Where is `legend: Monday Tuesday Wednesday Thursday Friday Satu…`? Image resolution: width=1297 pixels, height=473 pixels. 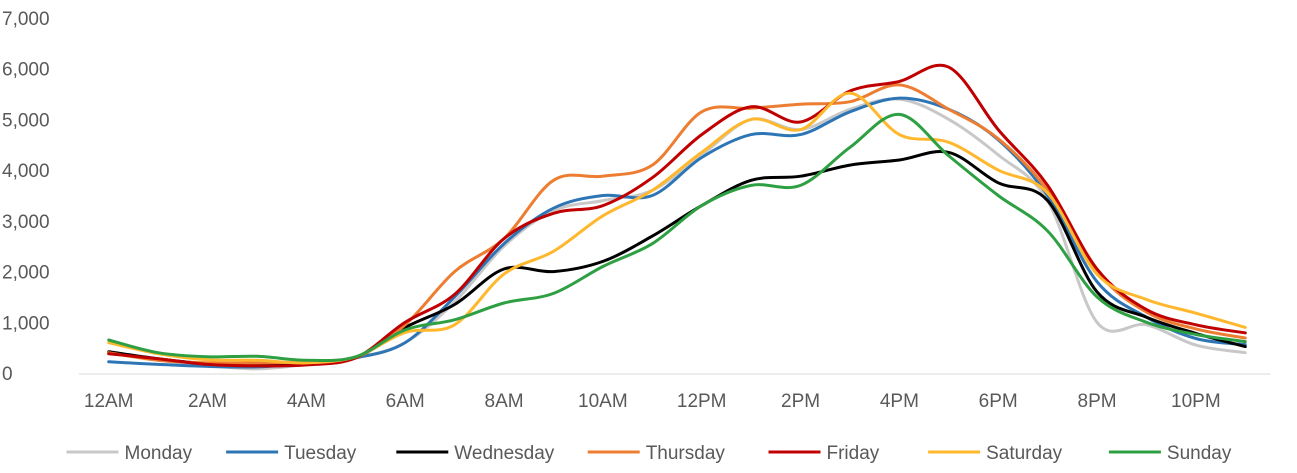
legend: Monday Tuesday Wednesday Thursday Friday Satu… is located at coordinates (649, 453).